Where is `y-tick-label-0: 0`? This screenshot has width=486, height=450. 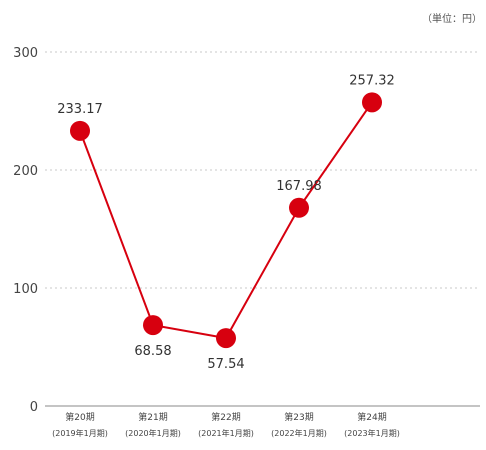 y-tick-label-0: 0 is located at coordinates (34, 407).